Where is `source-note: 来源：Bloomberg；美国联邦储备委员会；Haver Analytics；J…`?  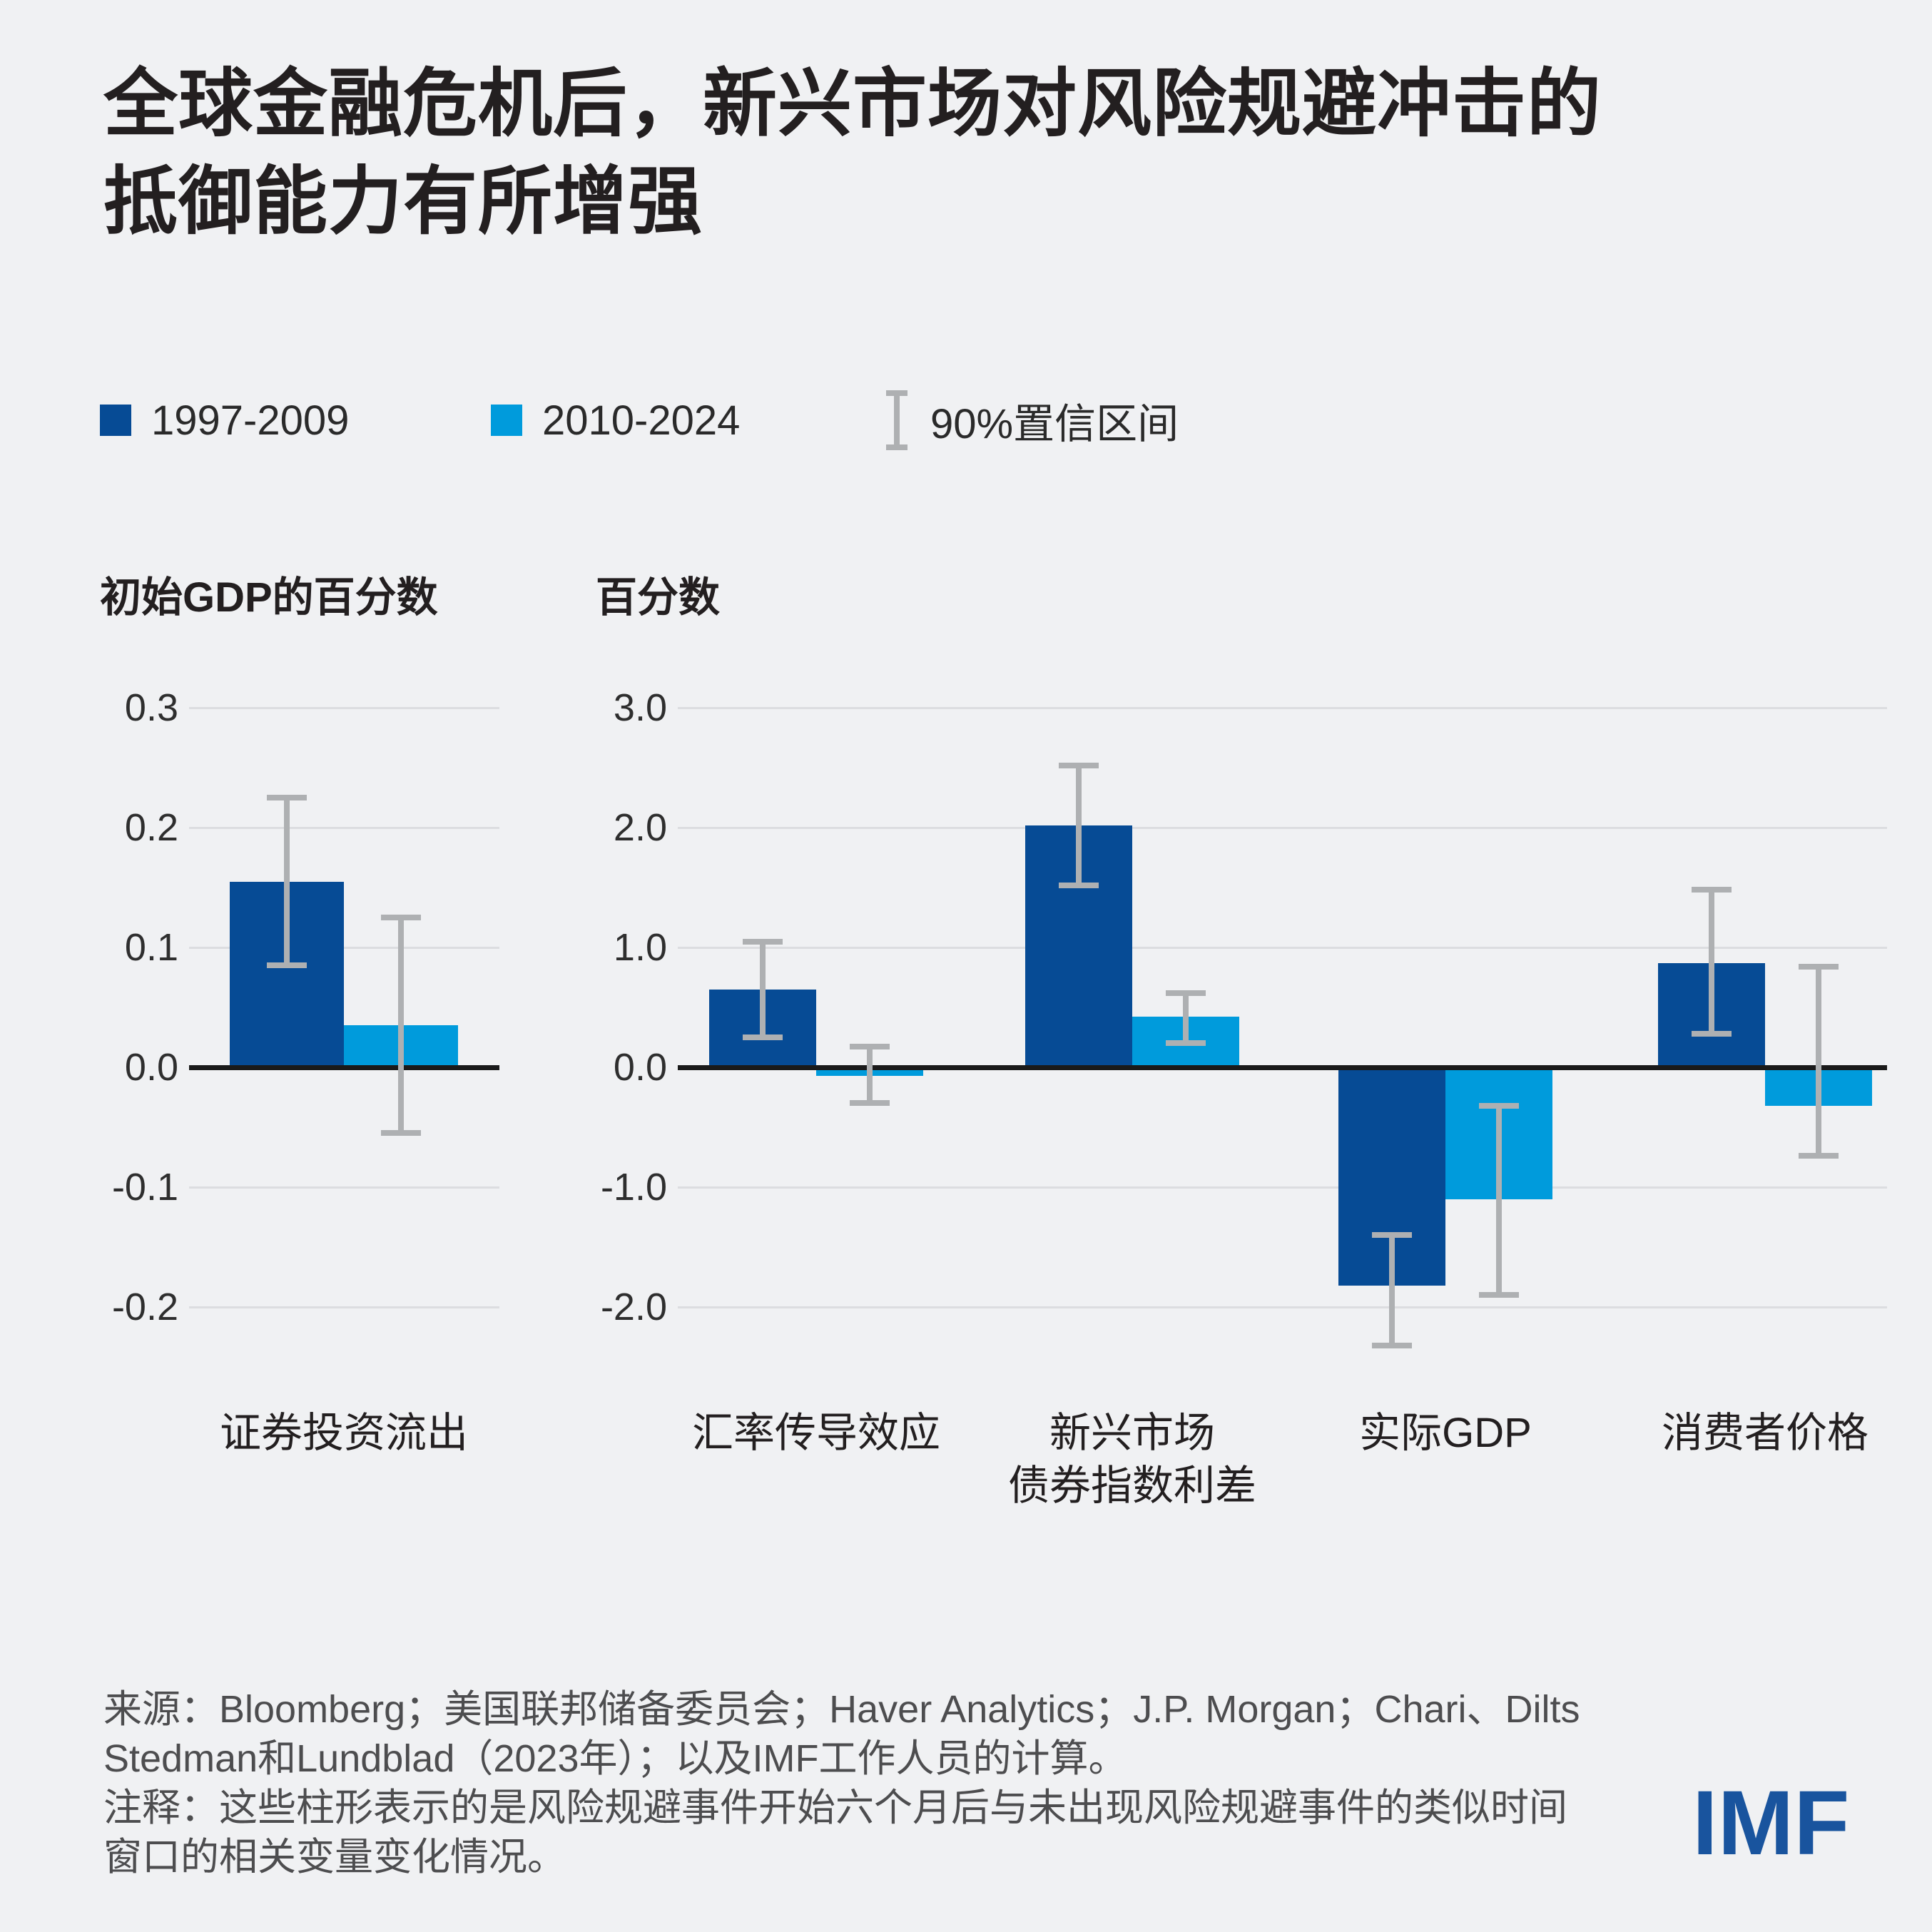 source-note: 来源：Bloomberg；美国联邦储备委员会；Haver Analytics；J… is located at coordinates (881, 1783).